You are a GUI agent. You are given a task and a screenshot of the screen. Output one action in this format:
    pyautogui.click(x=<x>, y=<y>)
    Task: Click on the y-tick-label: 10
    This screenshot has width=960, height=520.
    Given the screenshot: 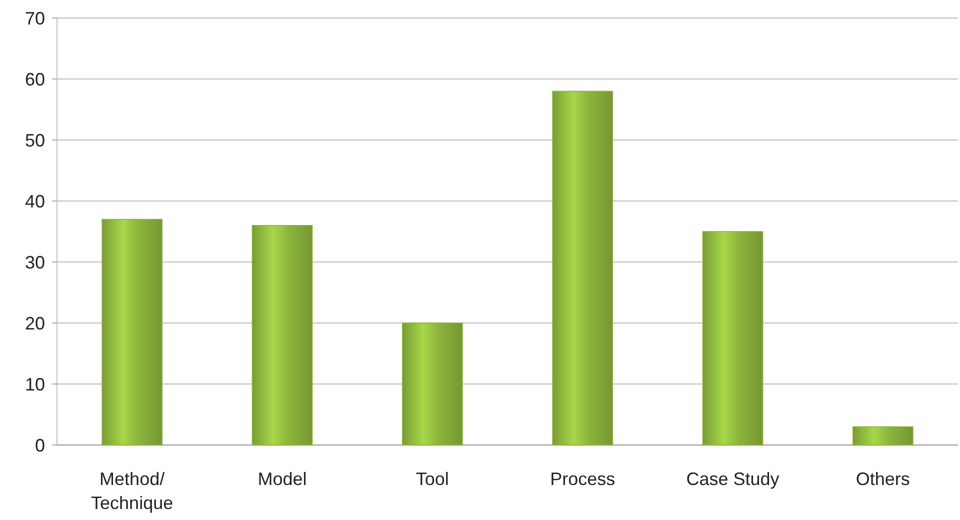 What is the action you would take?
    pyautogui.click(x=34, y=384)
    